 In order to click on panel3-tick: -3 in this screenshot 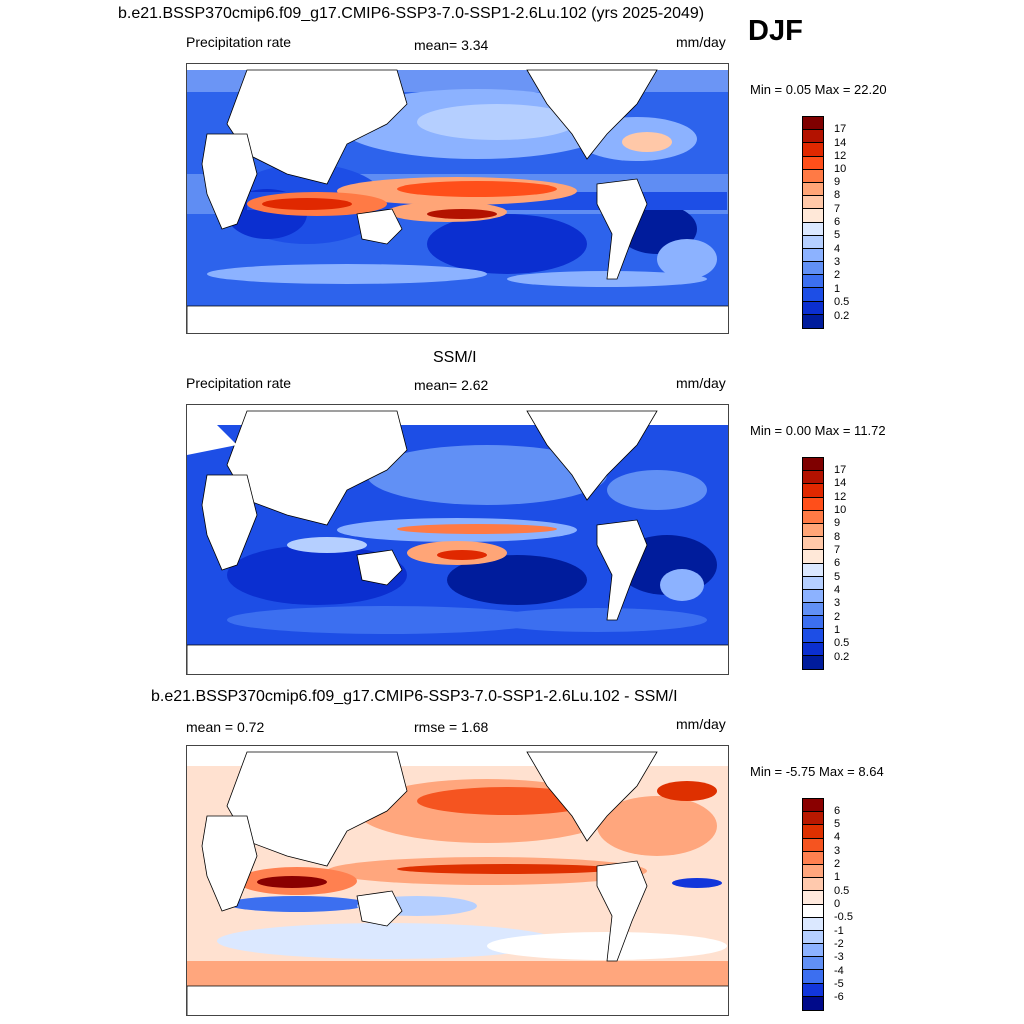, I will do `click(839, 957)`.